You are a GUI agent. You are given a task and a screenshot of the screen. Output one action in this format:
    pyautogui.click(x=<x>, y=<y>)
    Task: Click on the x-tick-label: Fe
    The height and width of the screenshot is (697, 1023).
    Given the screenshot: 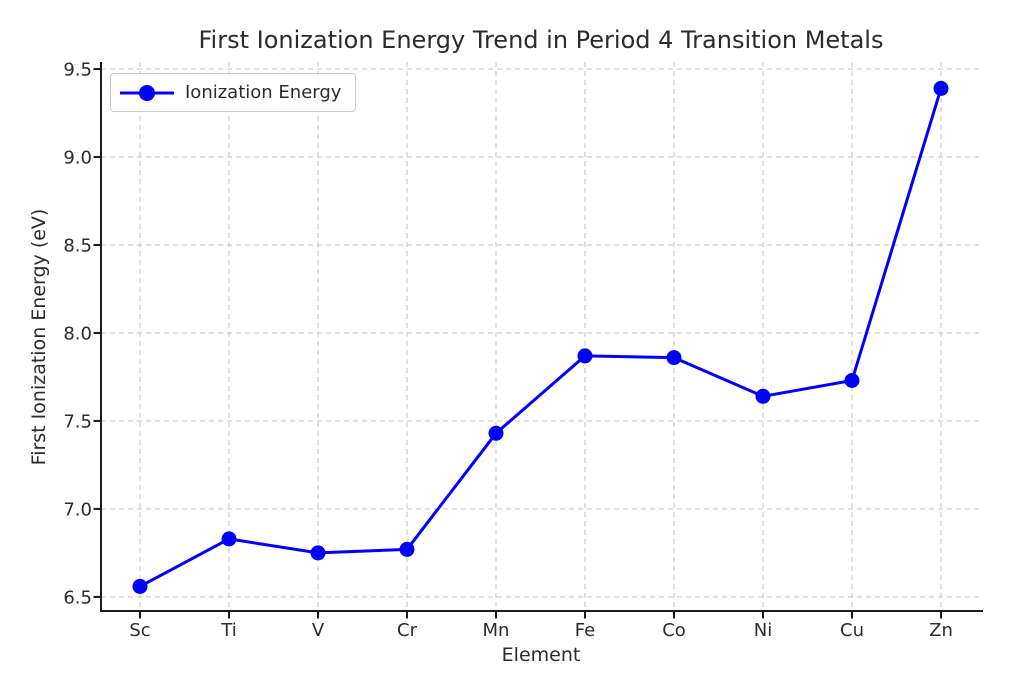 What is the action you would take?
    pyautogui.click(x=585, y=630)
    